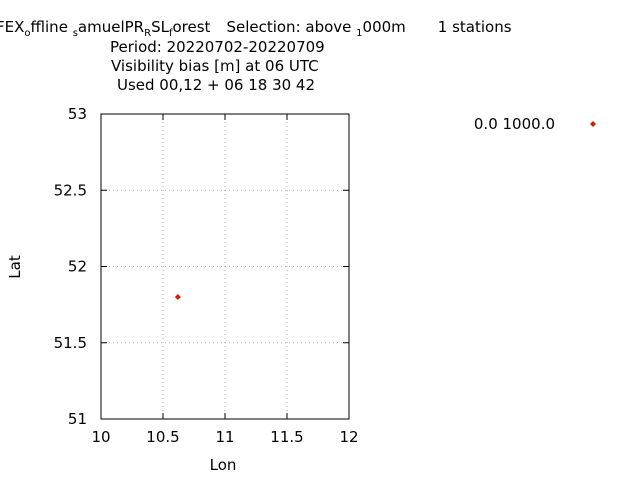  I want to click on title-used-hours: Used 00,12 + 06 18 30 42, so click(216, 85).